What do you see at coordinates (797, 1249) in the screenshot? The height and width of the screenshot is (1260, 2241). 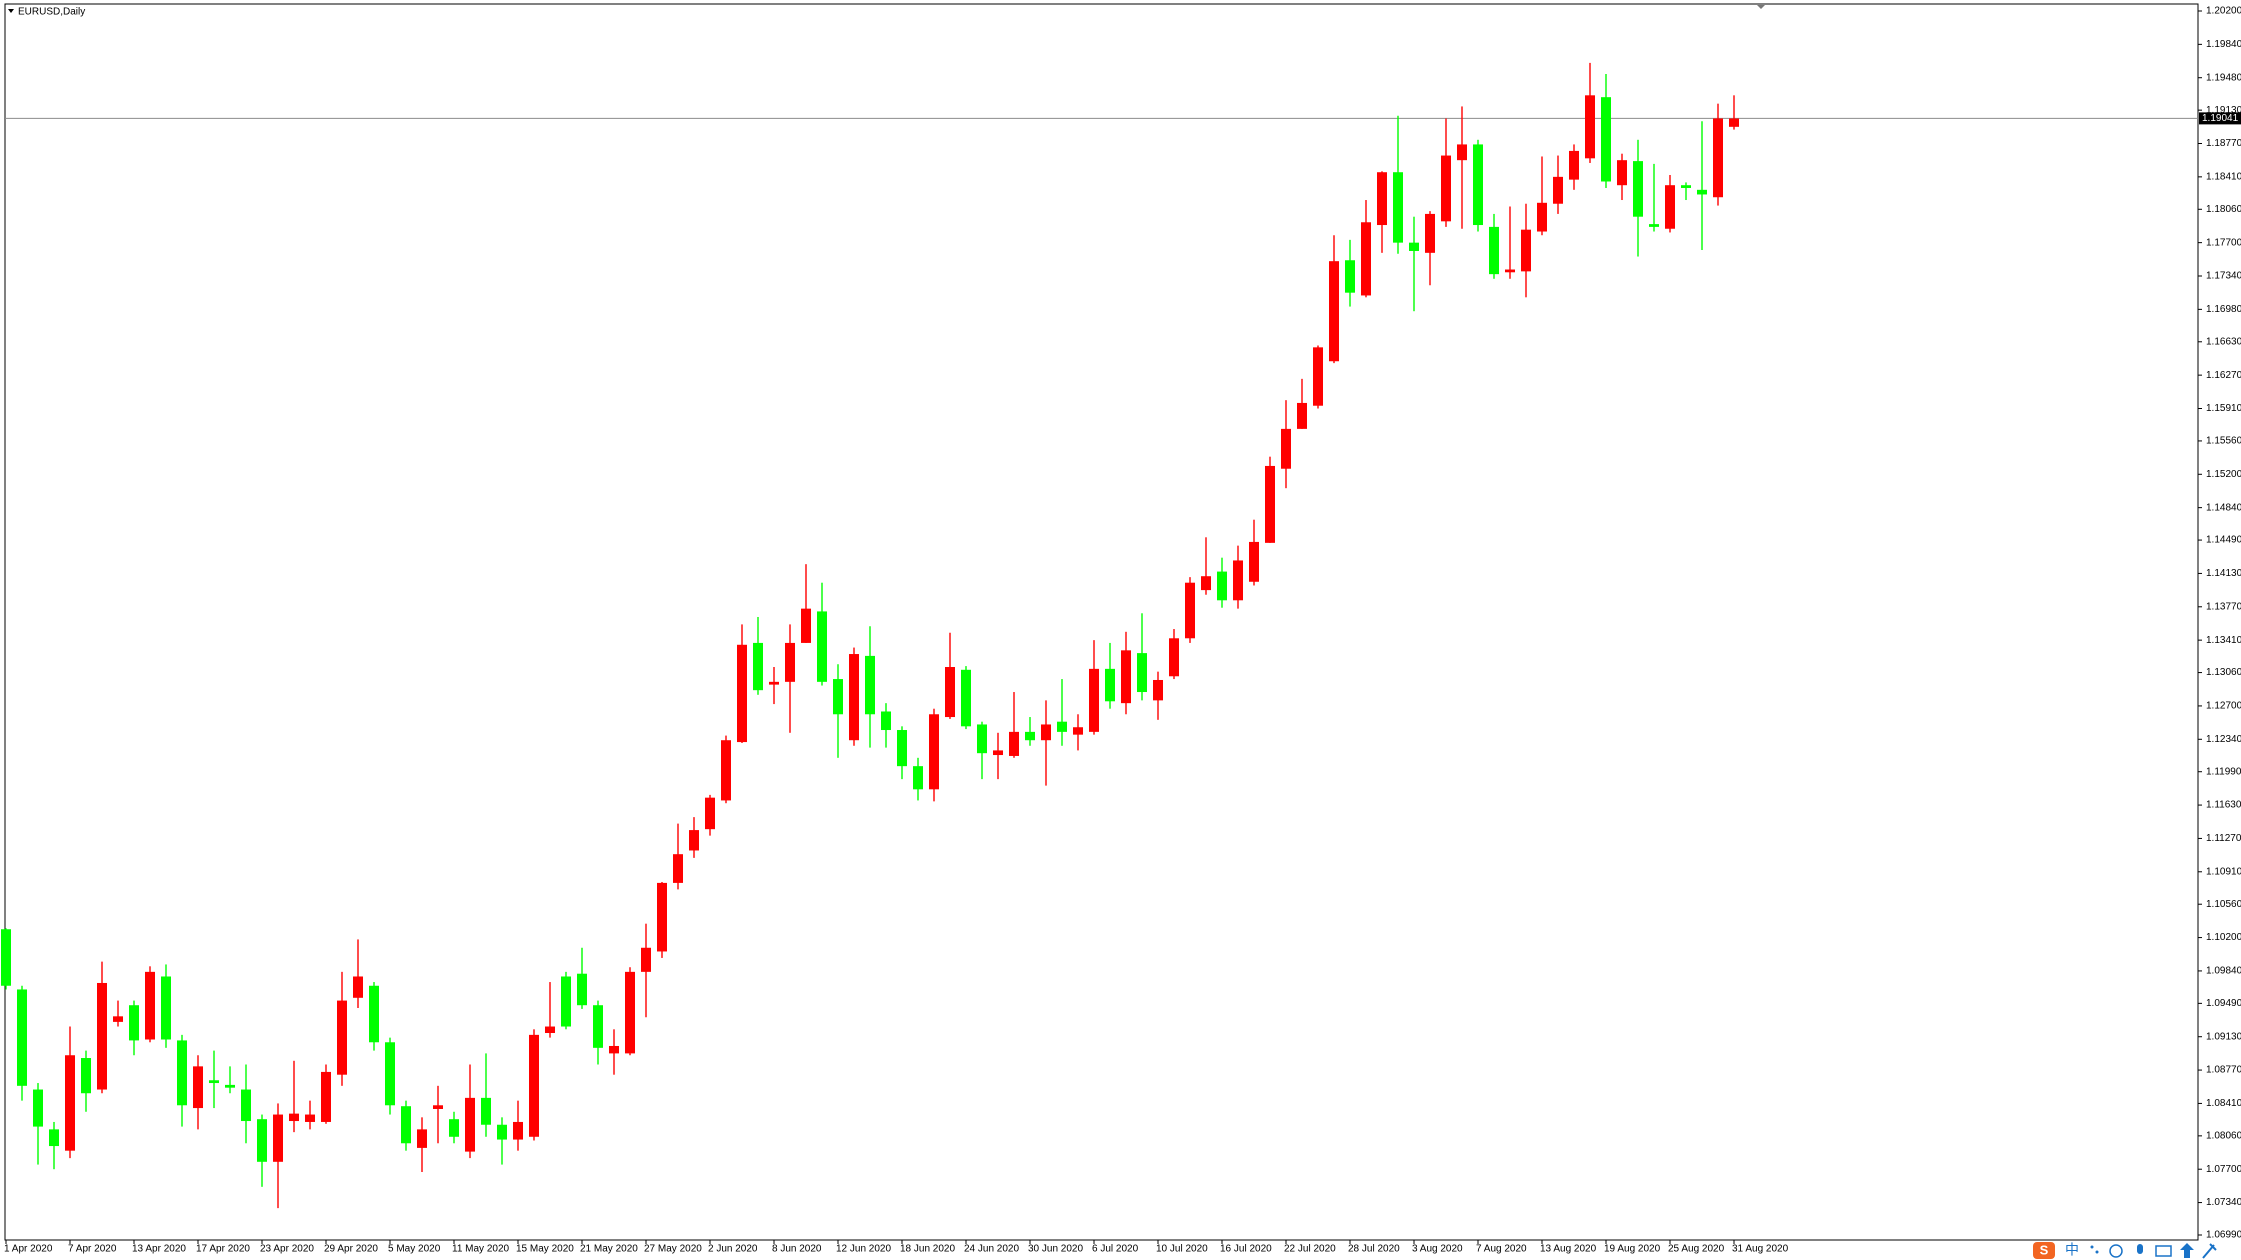 I see `x-tick-label: 8 Jun 2020` at bounding box center [797, 1249].